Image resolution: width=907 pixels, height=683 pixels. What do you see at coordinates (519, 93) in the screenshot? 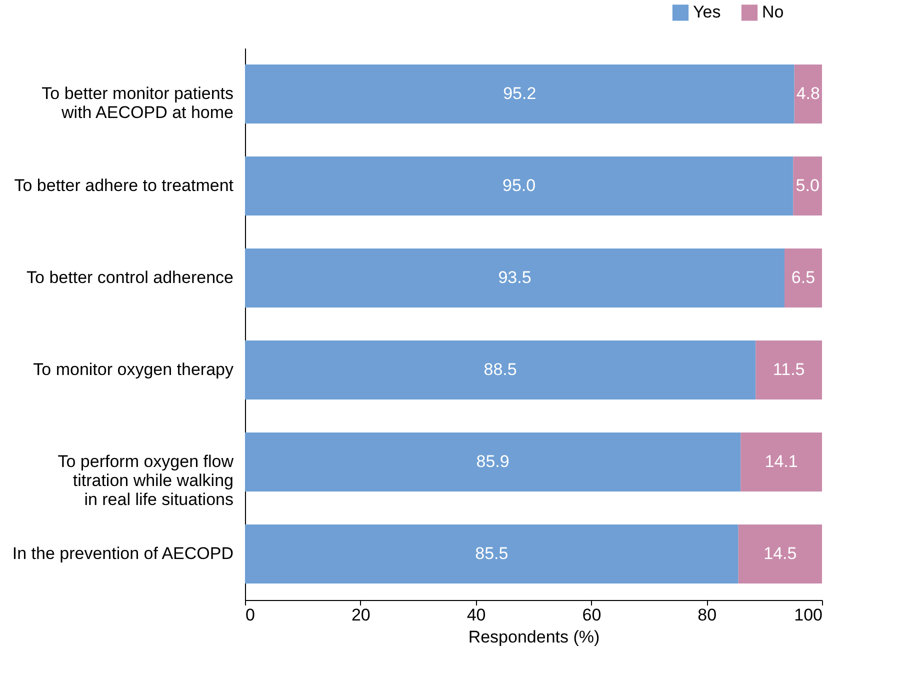
I see `data-label: 95.2` at bounding box center [519, 93].